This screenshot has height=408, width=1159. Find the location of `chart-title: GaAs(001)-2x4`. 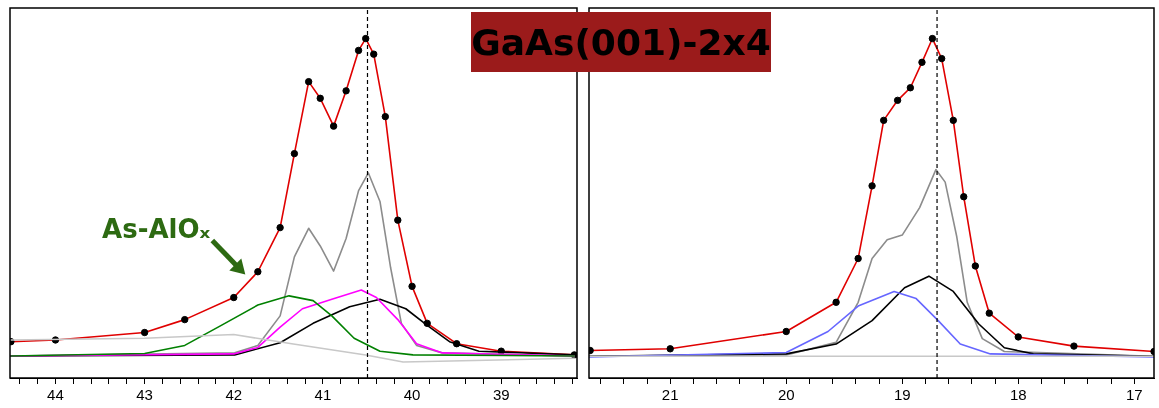

chart-title: GaAs(001)-2x4 is located at coordinates (621, 42).